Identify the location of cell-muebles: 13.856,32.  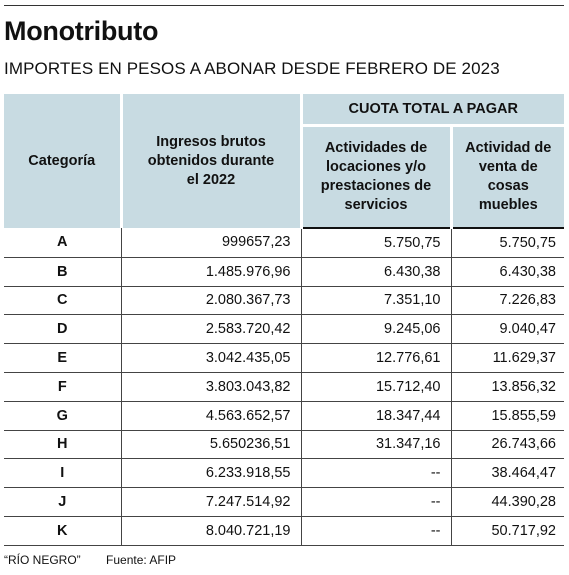
(507, 387).